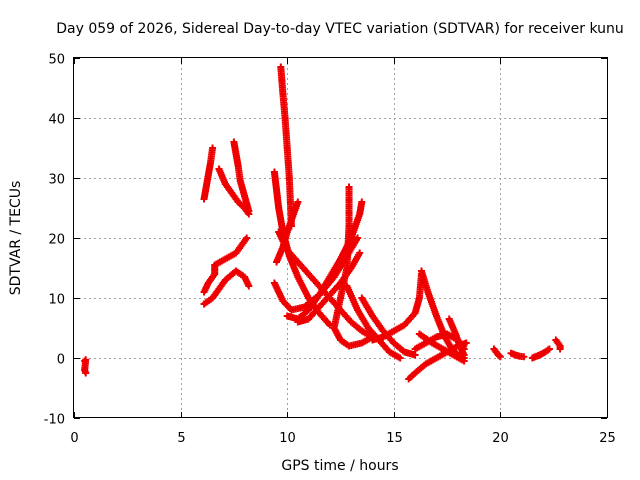 The width and height of the screenshot is (640, 480). What do you see at coordinates (181, 438) in the screenshot?
I see `x-tick-label: 5` at bounding box center [181, 438].